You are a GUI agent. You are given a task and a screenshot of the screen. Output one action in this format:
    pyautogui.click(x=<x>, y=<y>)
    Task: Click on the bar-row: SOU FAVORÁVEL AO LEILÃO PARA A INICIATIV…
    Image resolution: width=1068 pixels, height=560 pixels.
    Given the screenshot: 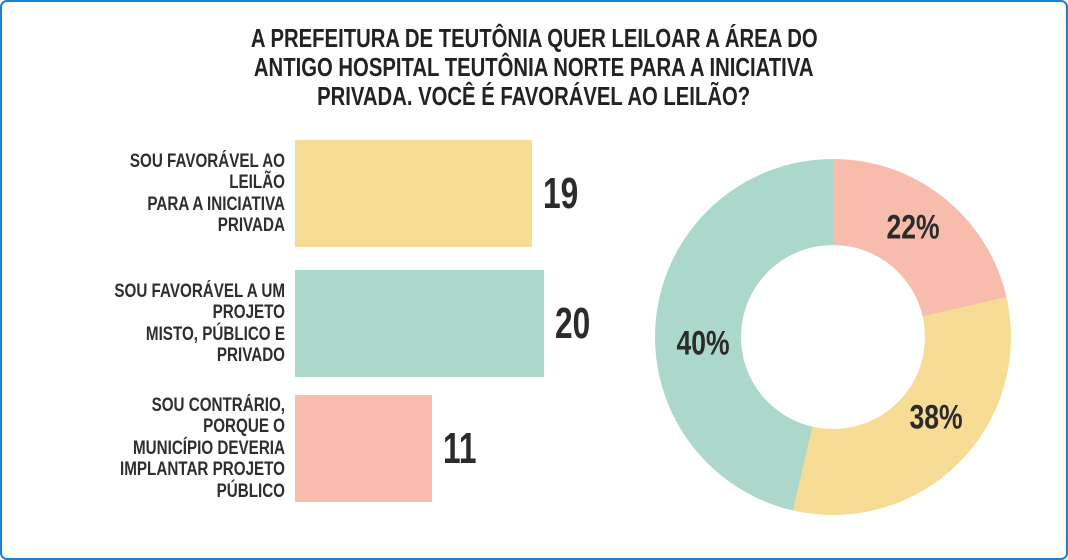 What is the action you would take?
    pyautogui.click(x=312, y=193)
    